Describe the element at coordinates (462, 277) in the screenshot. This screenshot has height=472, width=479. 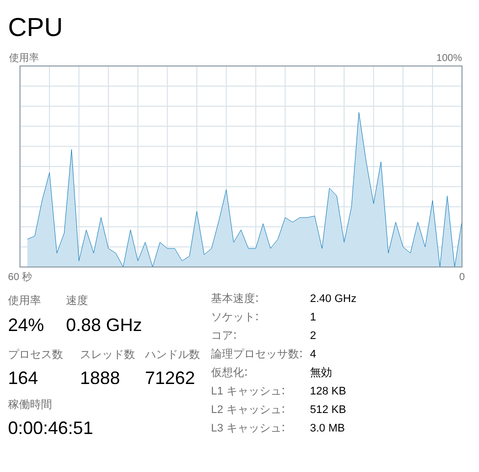
I see `x-tick-label: 0` at that location.